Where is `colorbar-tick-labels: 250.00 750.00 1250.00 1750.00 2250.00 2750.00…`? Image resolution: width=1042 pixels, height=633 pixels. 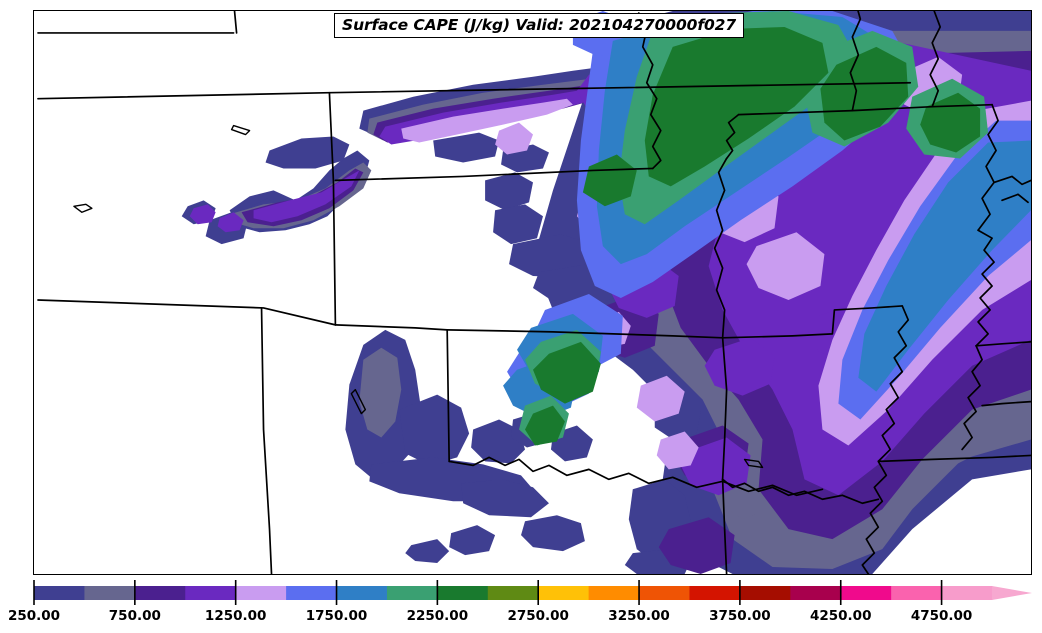 colorbar-tick-labels: 250.00 750.00 1250.00 1750.00 2250.00 2750.00… is located at coordinates (490, 616).